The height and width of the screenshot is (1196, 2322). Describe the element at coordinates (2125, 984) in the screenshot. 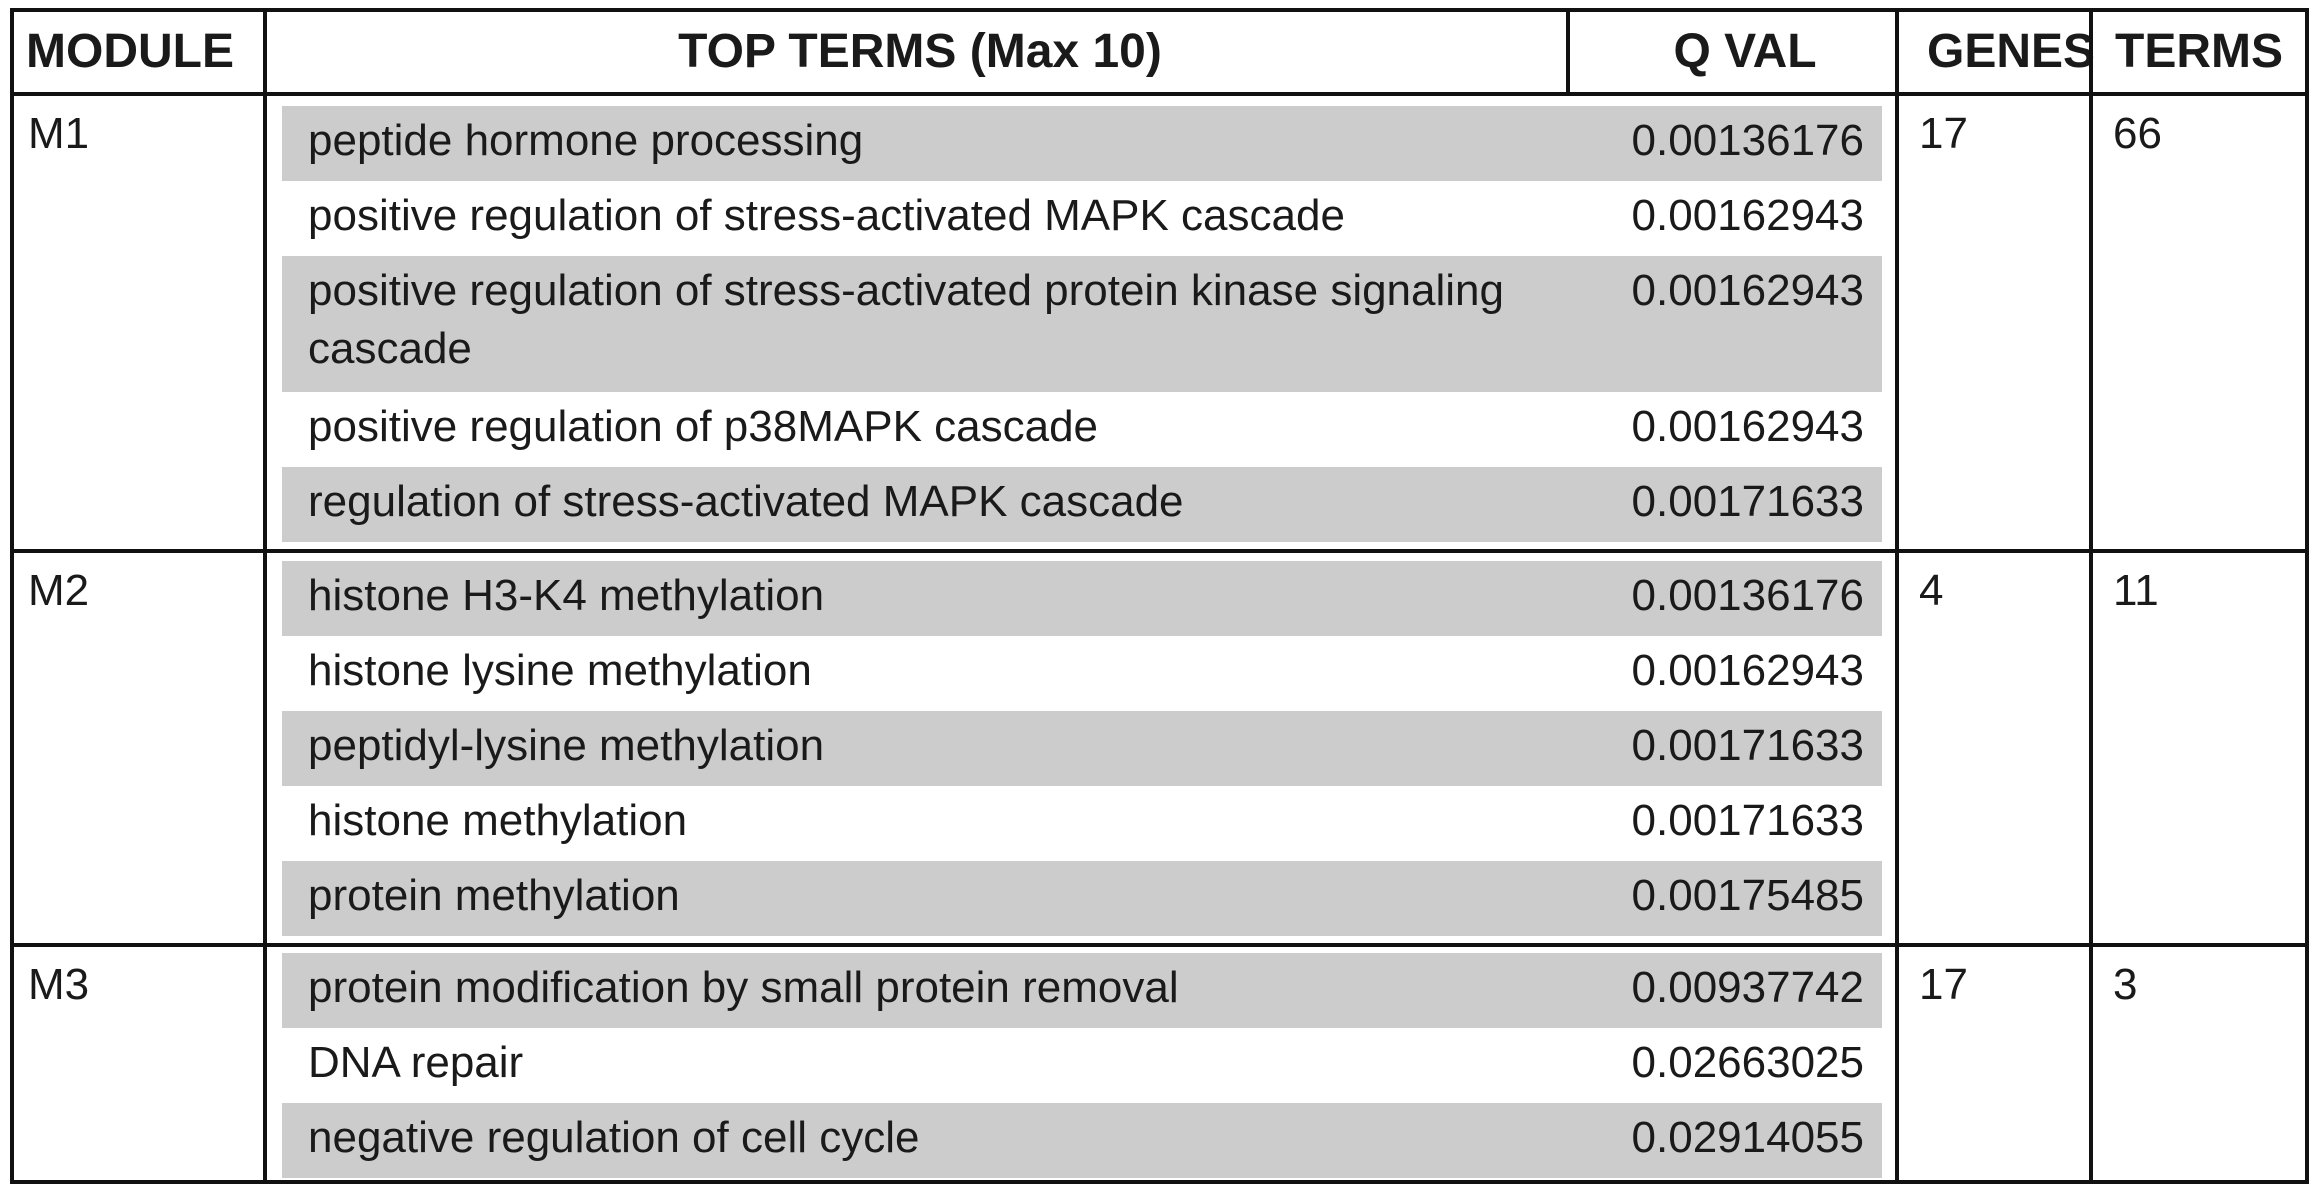

I see `module-terms-count: 3` at that location.